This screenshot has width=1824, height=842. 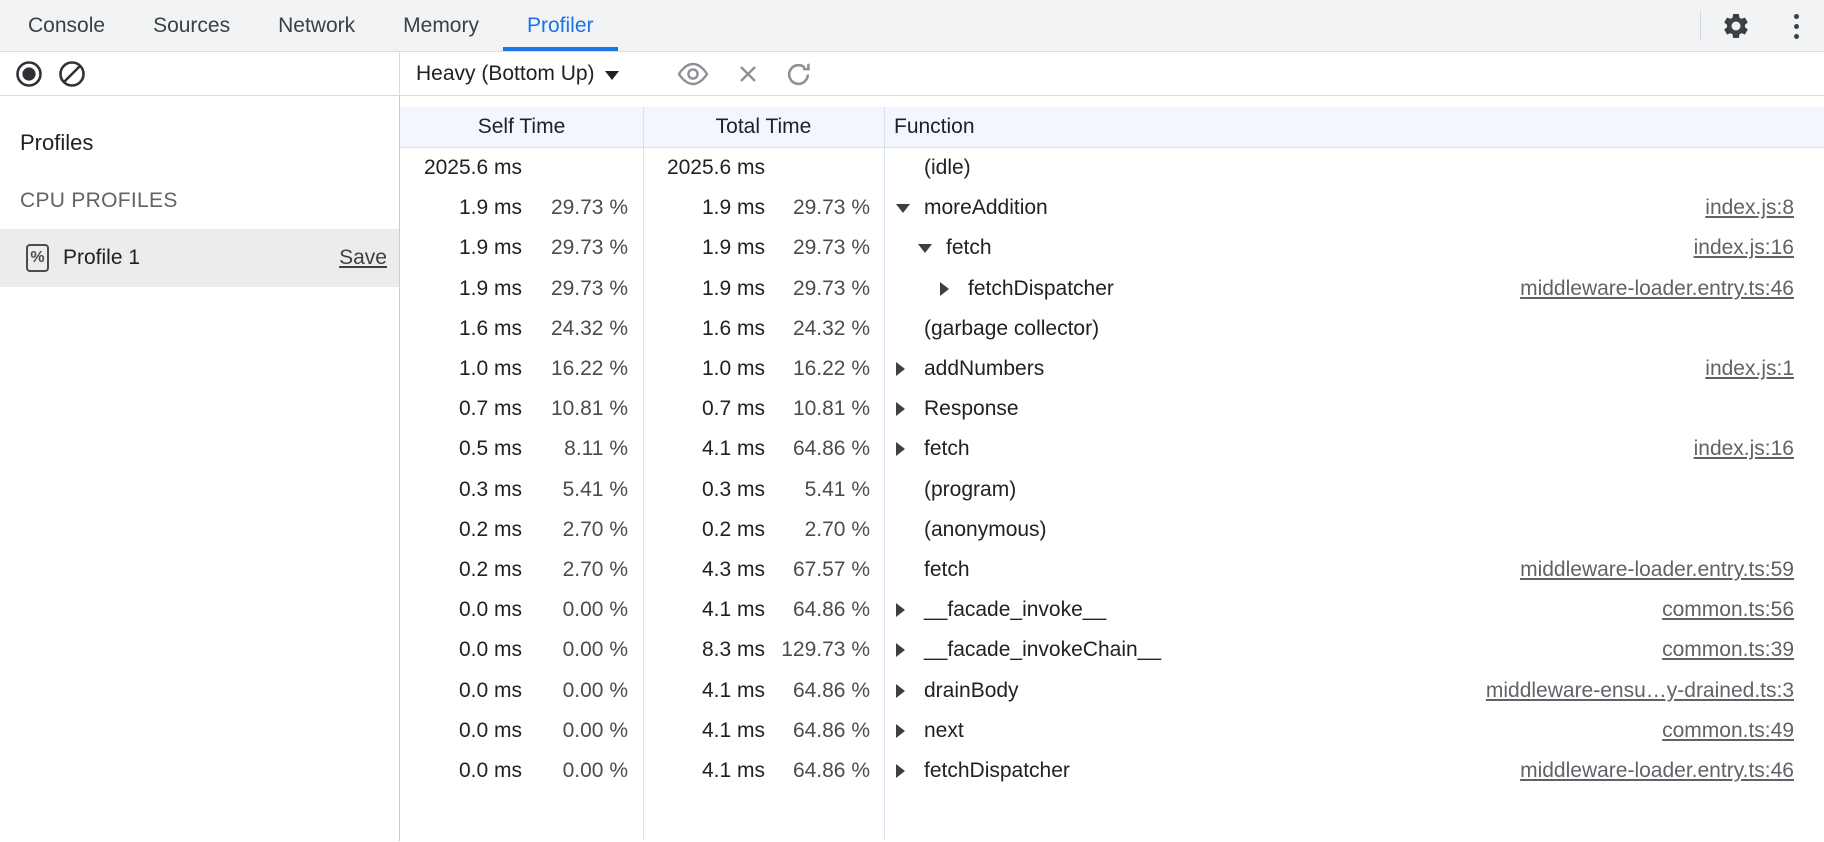 What do you see at coordinates (521, 570) in the screenshot?
I see `self-time-cell: 0.2 ms 2.70 %` at bounding box center [521, 570].